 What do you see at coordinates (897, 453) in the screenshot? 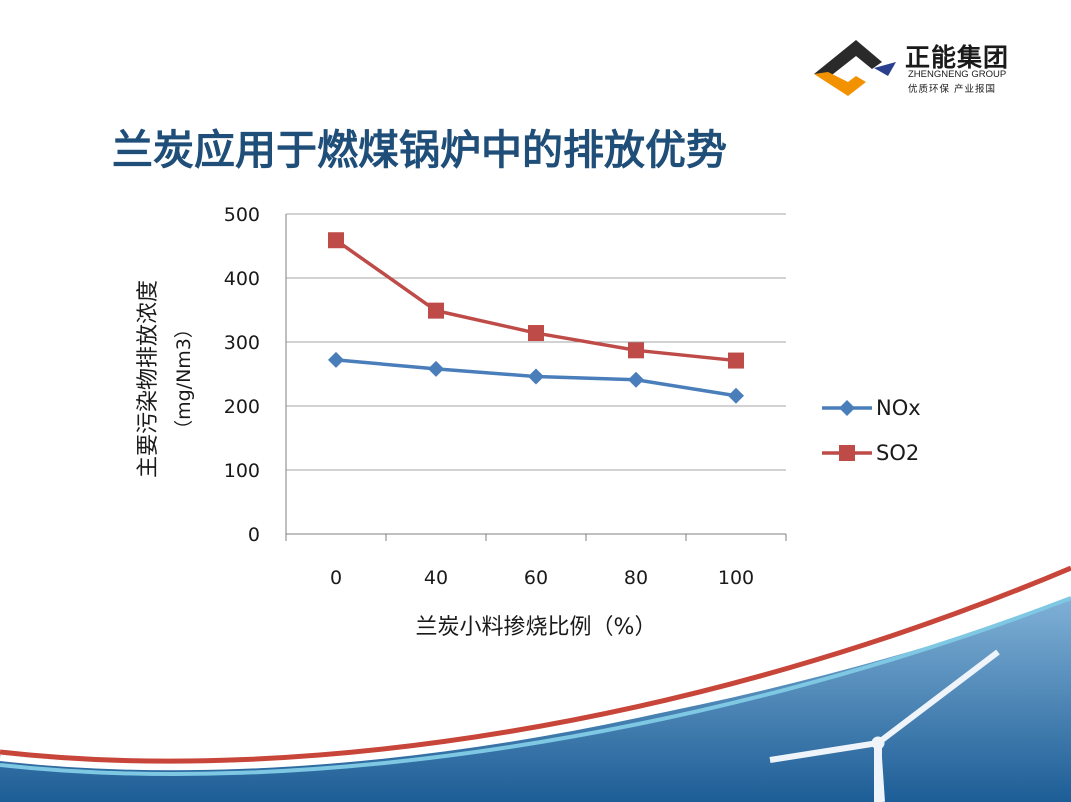
I see `legend-label-so2: SO2` at bounding box center [897, 453].